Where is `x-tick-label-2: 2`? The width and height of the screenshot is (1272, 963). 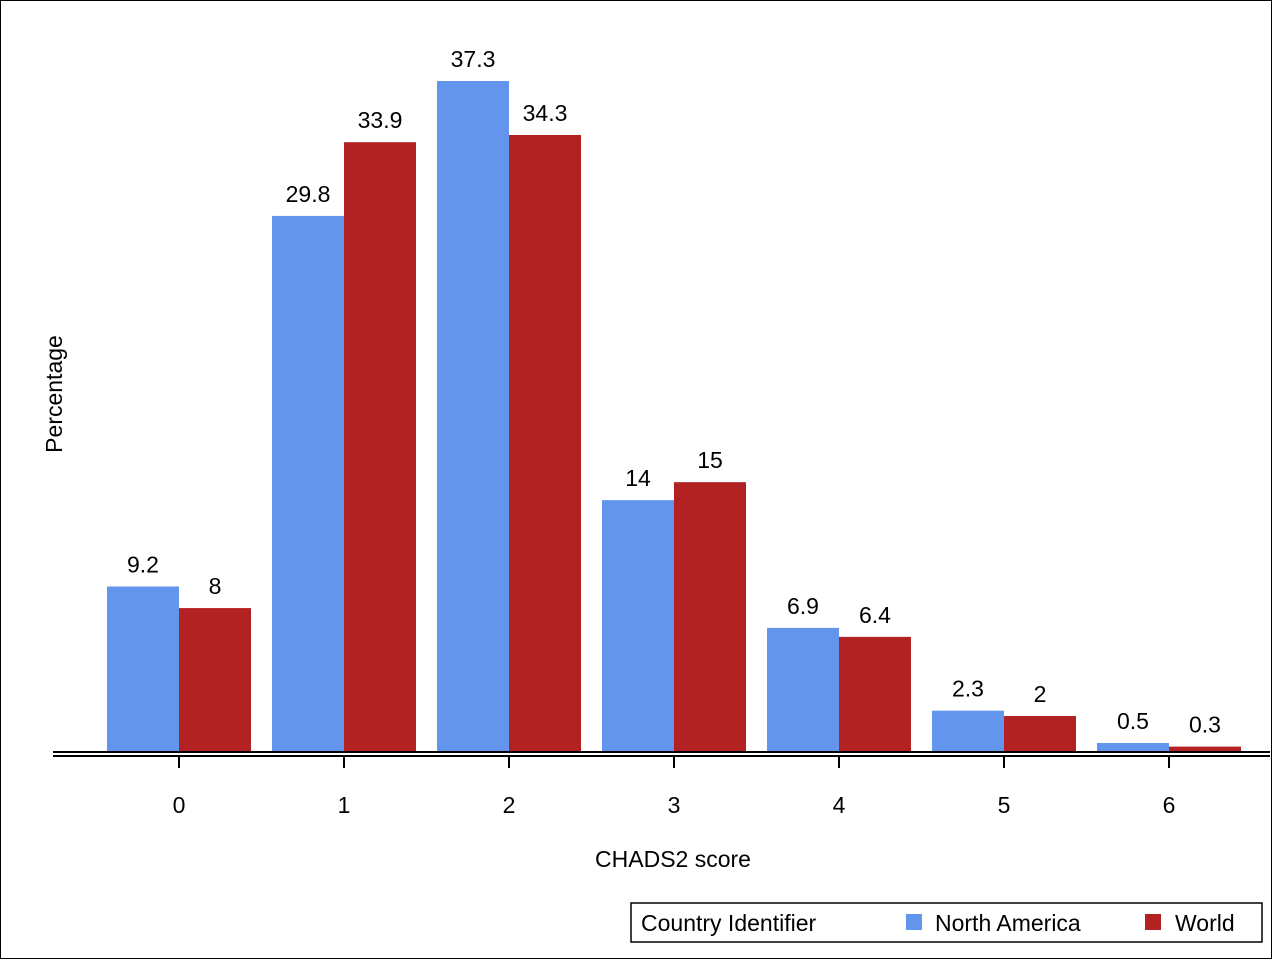
x-tick-label-2: 2 is located at coordinates (509, 805).